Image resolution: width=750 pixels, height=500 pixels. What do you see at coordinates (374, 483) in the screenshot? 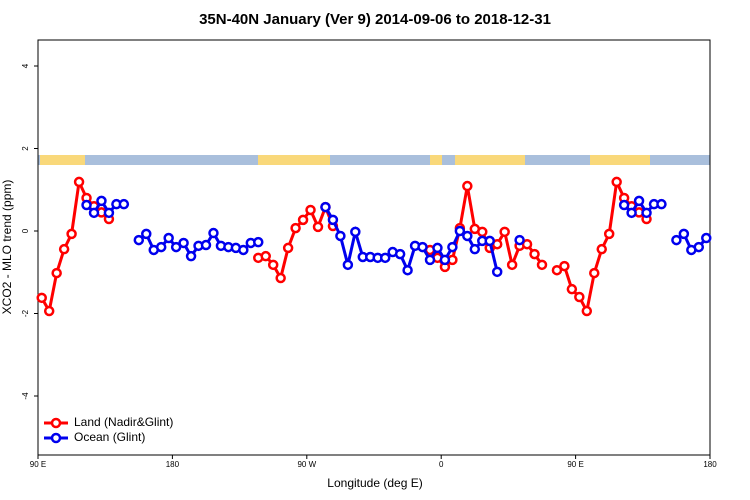
I see `x-axis-label: Longitude (deg E)` at bounding box center [374, 483].